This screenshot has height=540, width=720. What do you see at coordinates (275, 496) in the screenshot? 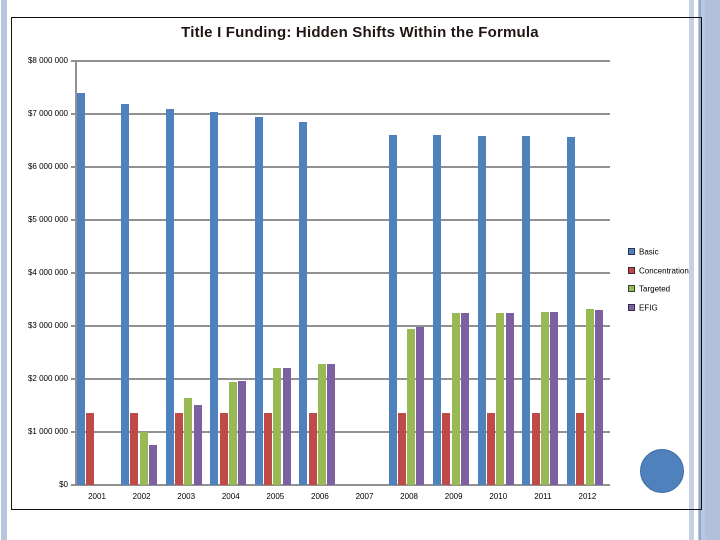
I see `x-axis-label: 2005` at bounding box center [275, 496].